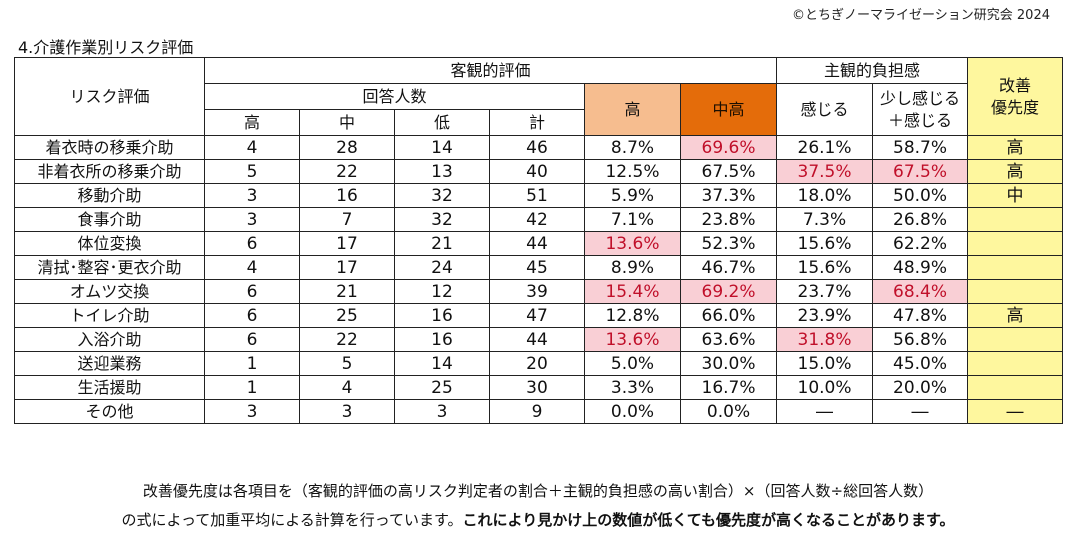  I want to click on cell-total: 30, so click(537, 387).